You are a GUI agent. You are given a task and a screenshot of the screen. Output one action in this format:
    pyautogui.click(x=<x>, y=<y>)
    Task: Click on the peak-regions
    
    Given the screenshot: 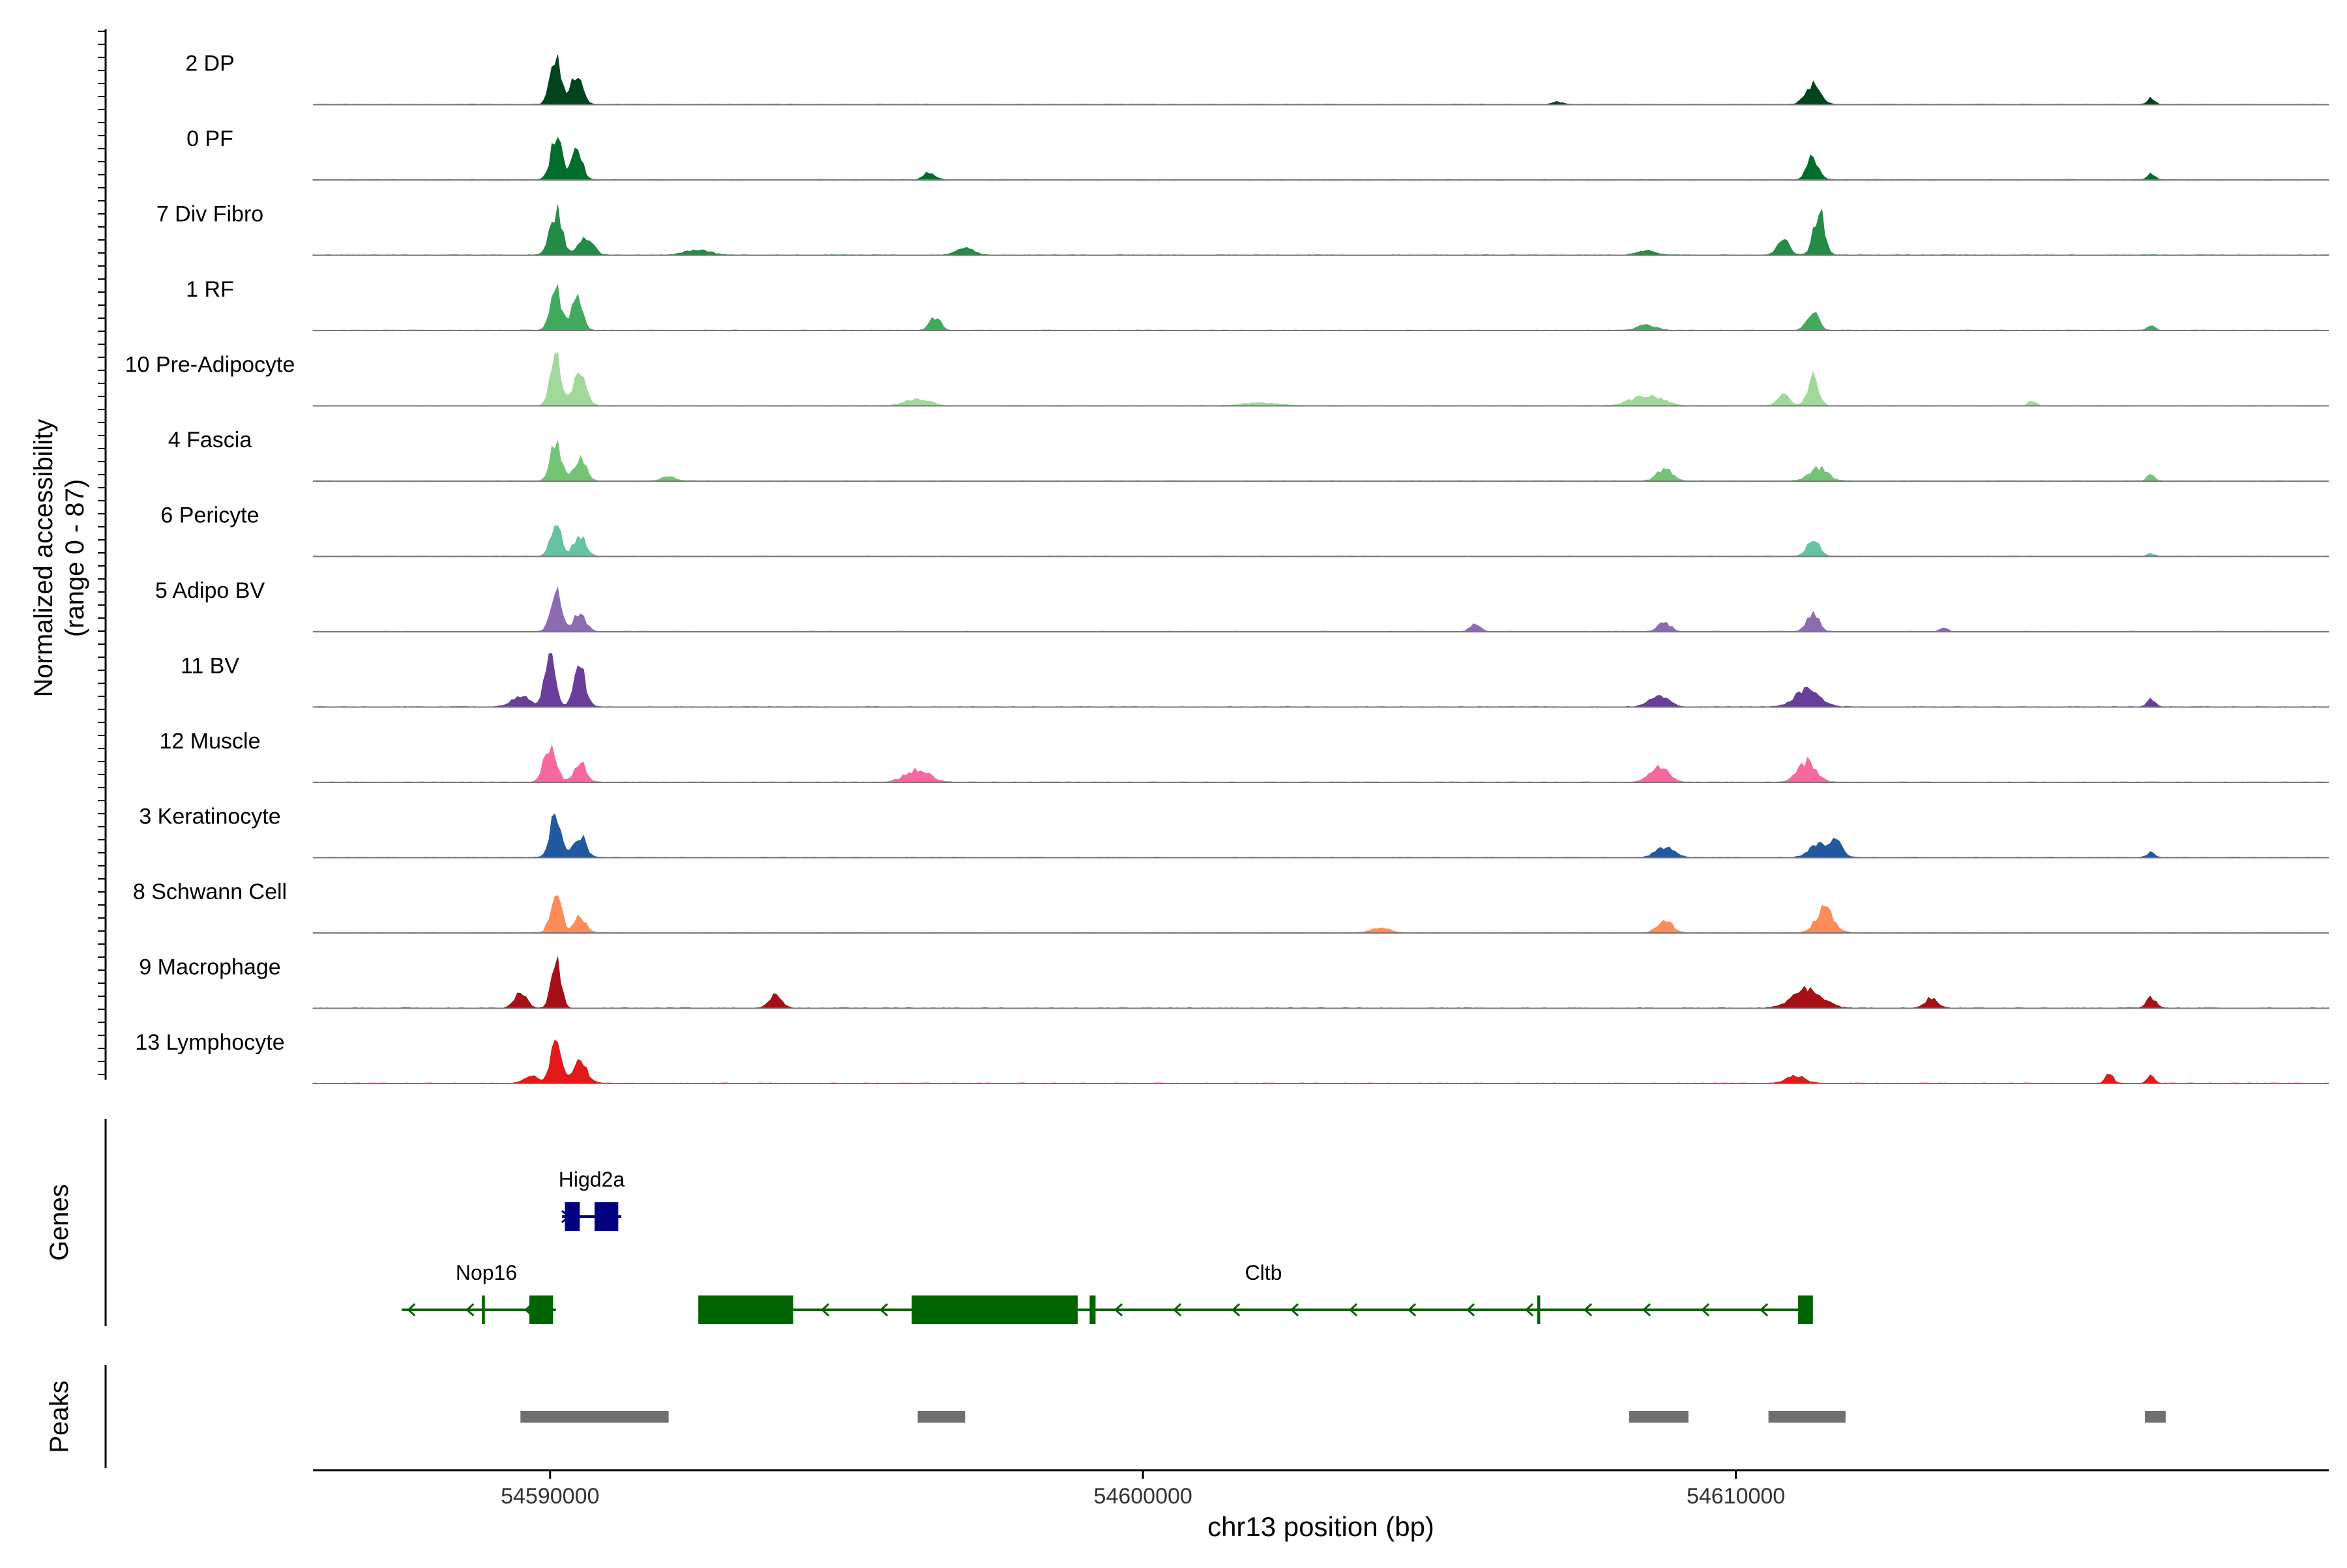 What is the action you would take?
    pyautogui.click(x=1343, y=1417)
    